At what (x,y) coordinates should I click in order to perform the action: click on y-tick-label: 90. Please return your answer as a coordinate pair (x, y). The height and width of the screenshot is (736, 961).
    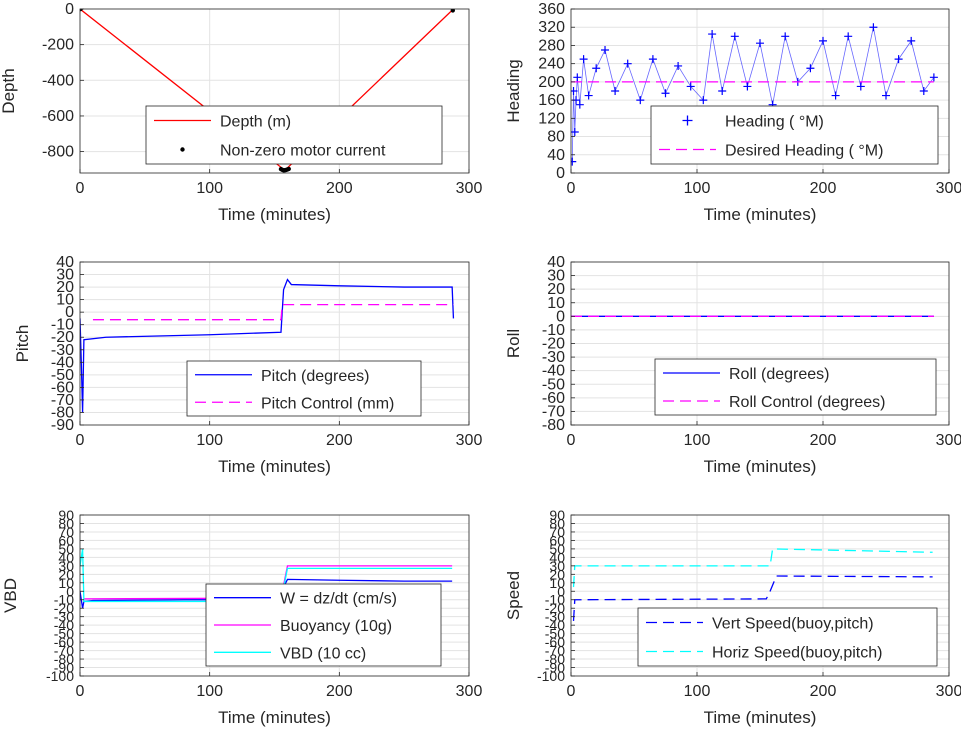
    Looking at the image, I should click on (557, 515).